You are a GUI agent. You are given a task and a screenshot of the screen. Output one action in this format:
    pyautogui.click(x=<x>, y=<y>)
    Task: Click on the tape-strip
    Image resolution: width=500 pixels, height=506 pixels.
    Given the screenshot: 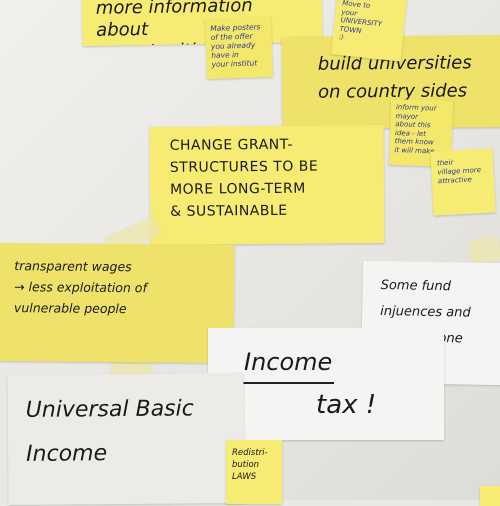 What is the action you would take?
    pyautogui.click(x=484, y=250)
    